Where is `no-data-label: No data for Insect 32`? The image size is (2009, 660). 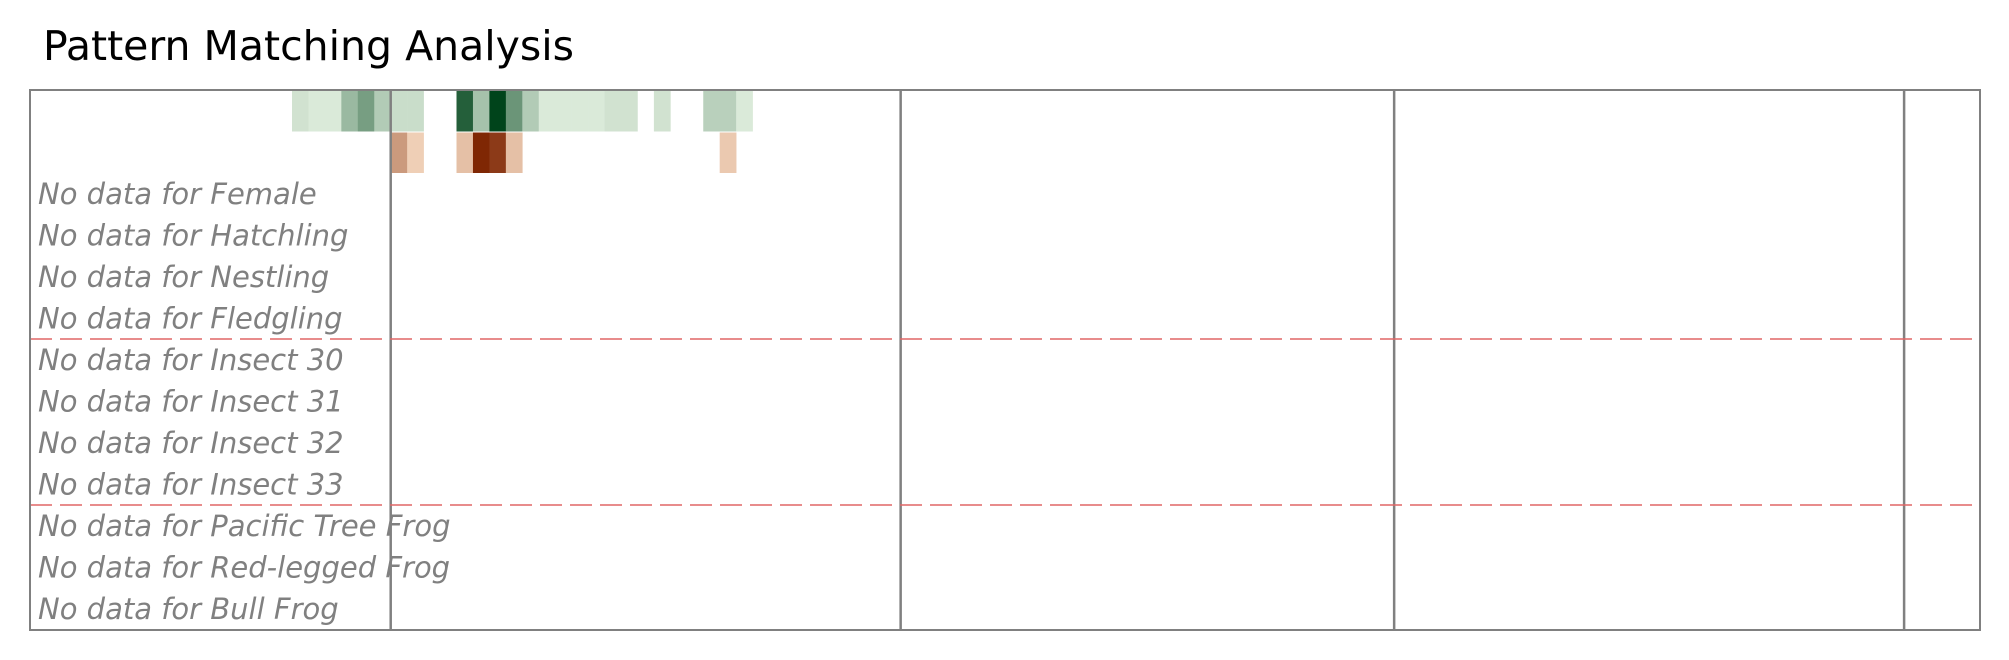 no-data-label: No data for Insect 32 is located at coordinates (191, 443).